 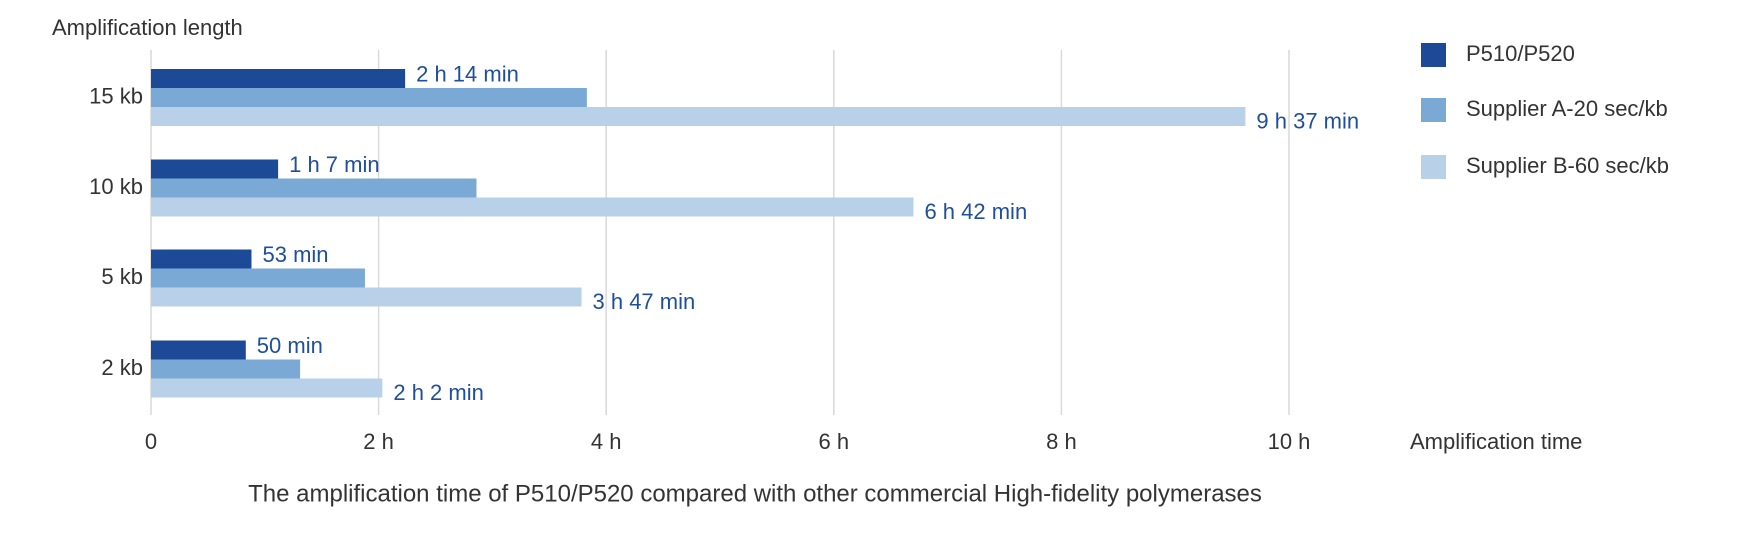 I want to click on x-tick-label: 10 h, so click(x=1289, y=441).